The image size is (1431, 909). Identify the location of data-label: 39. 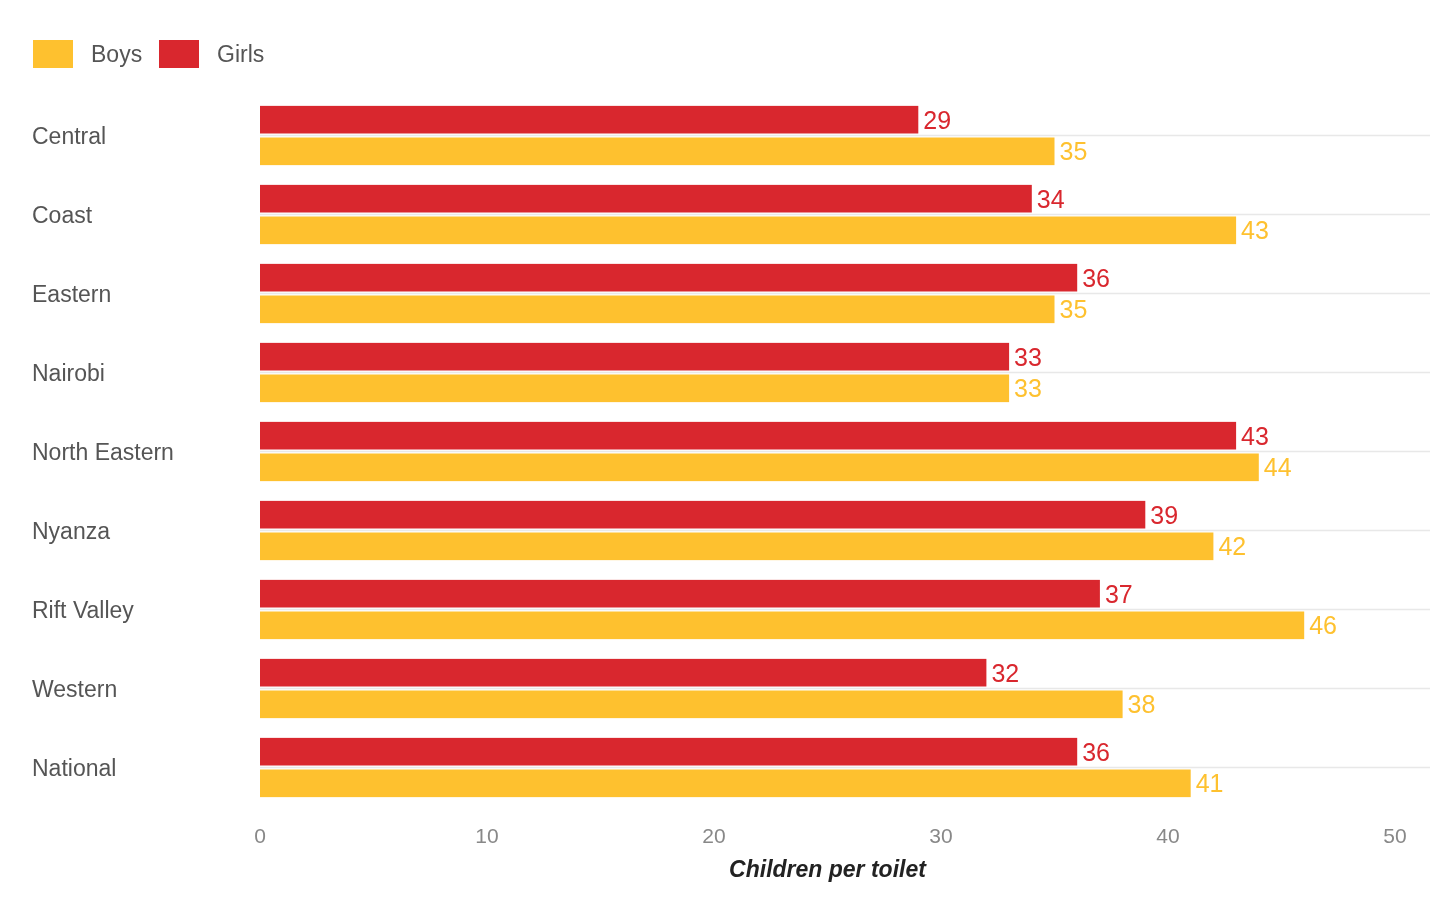
(1164, 514).